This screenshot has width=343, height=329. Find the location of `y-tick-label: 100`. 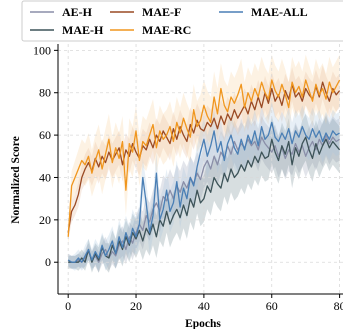

y-tick-label: 100 is located at coordinates (42, 50).